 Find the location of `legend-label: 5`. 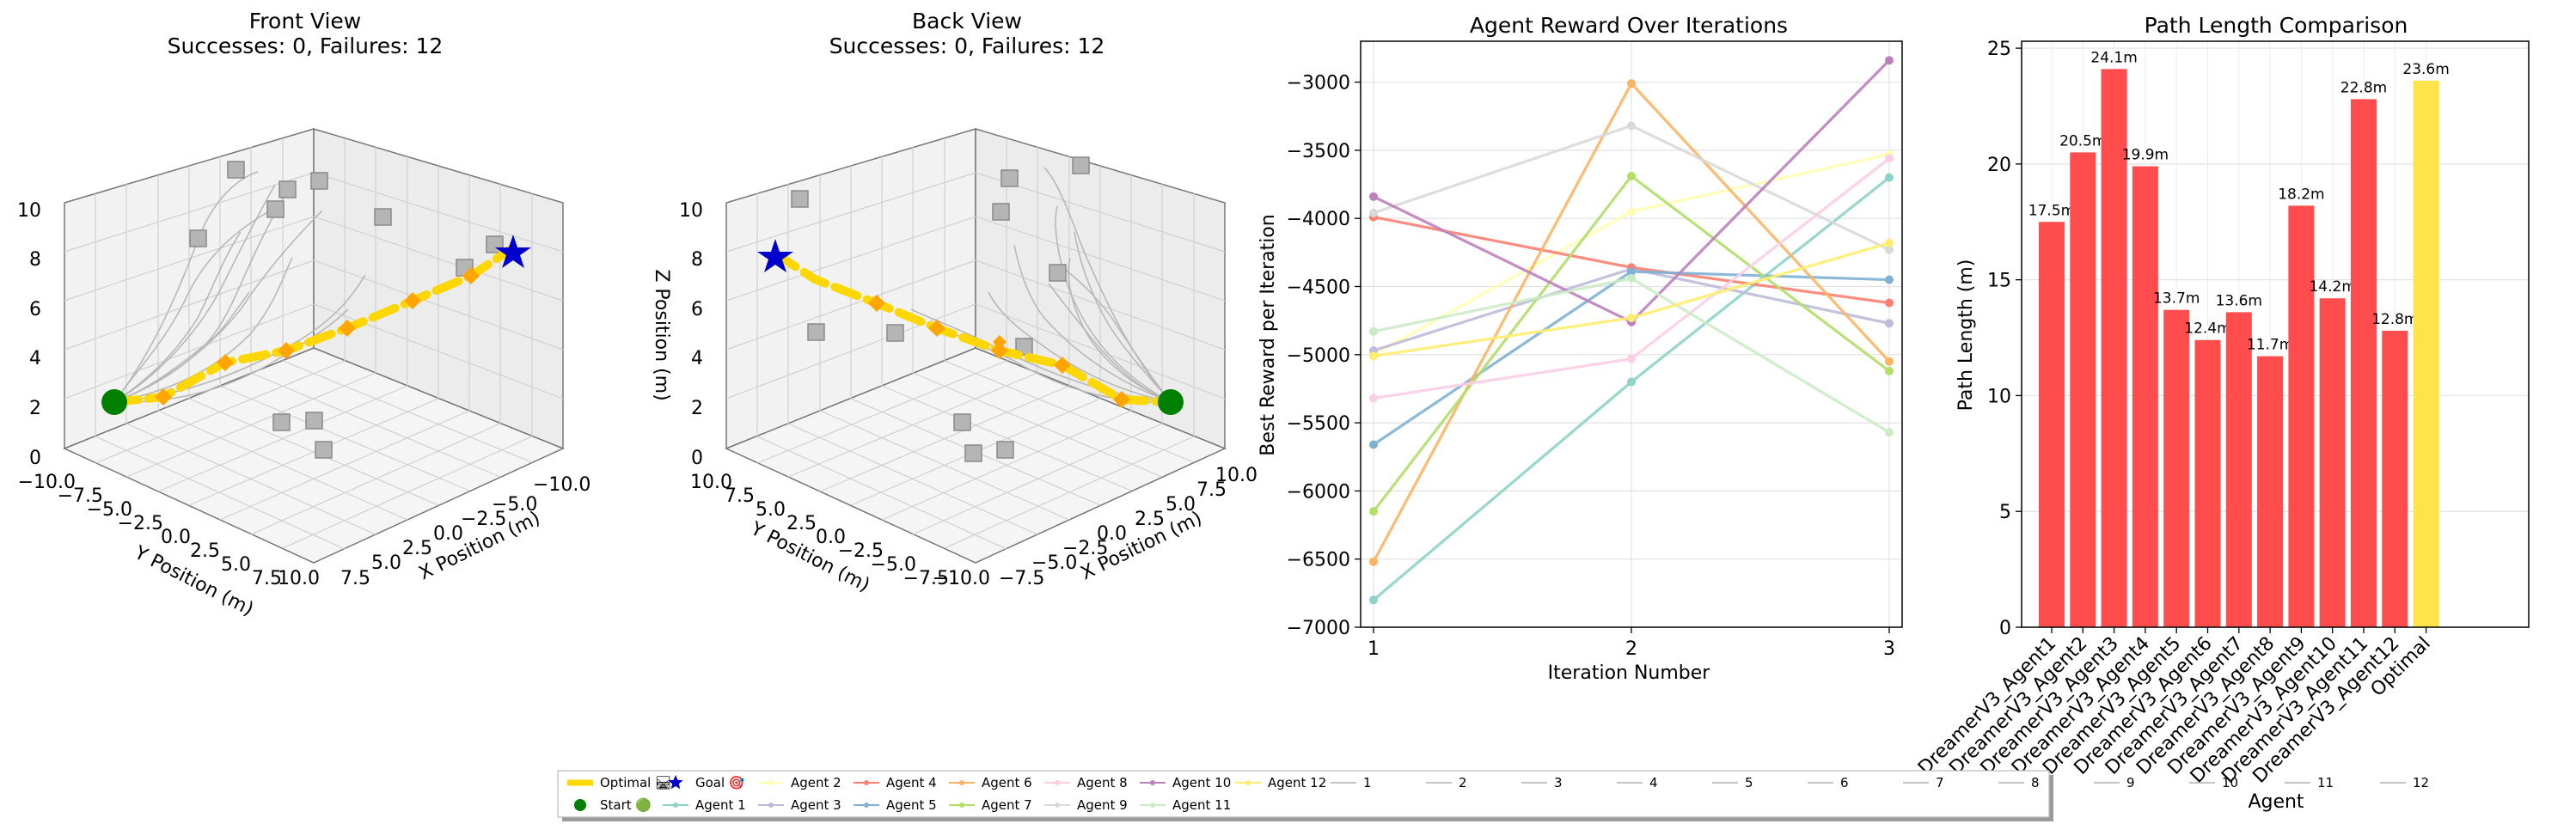

legend-label: 5 is located at coordinates (1749, 782).